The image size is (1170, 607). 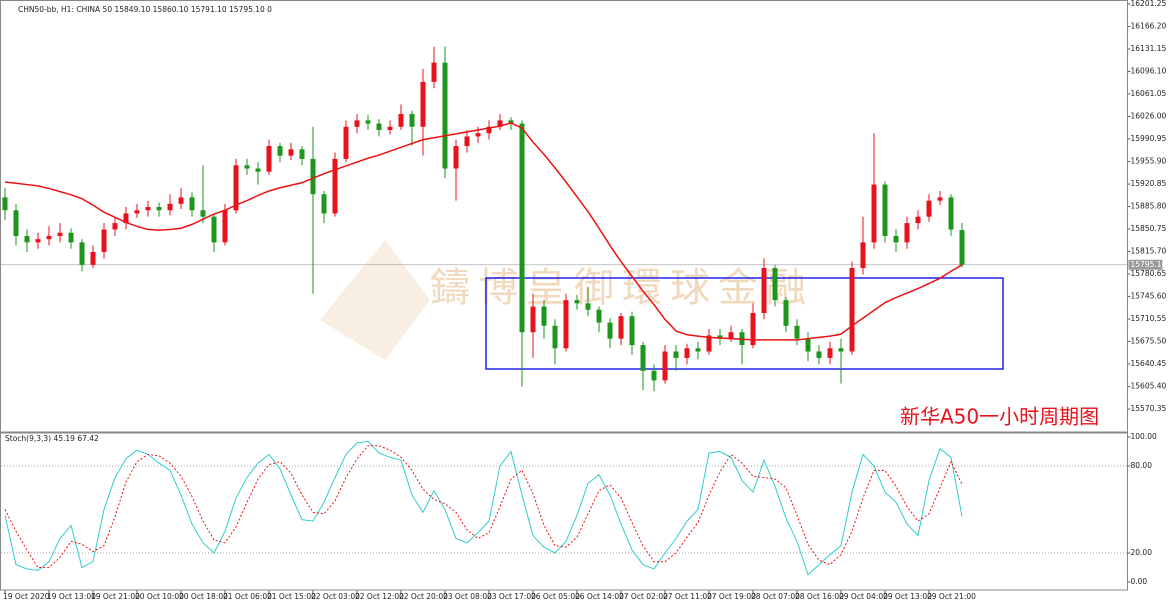 What do you see at coordinates (1149, 363) in the screenshot?
I see `y-tick-label: 15640.45` at bounding box center [1149, 363].